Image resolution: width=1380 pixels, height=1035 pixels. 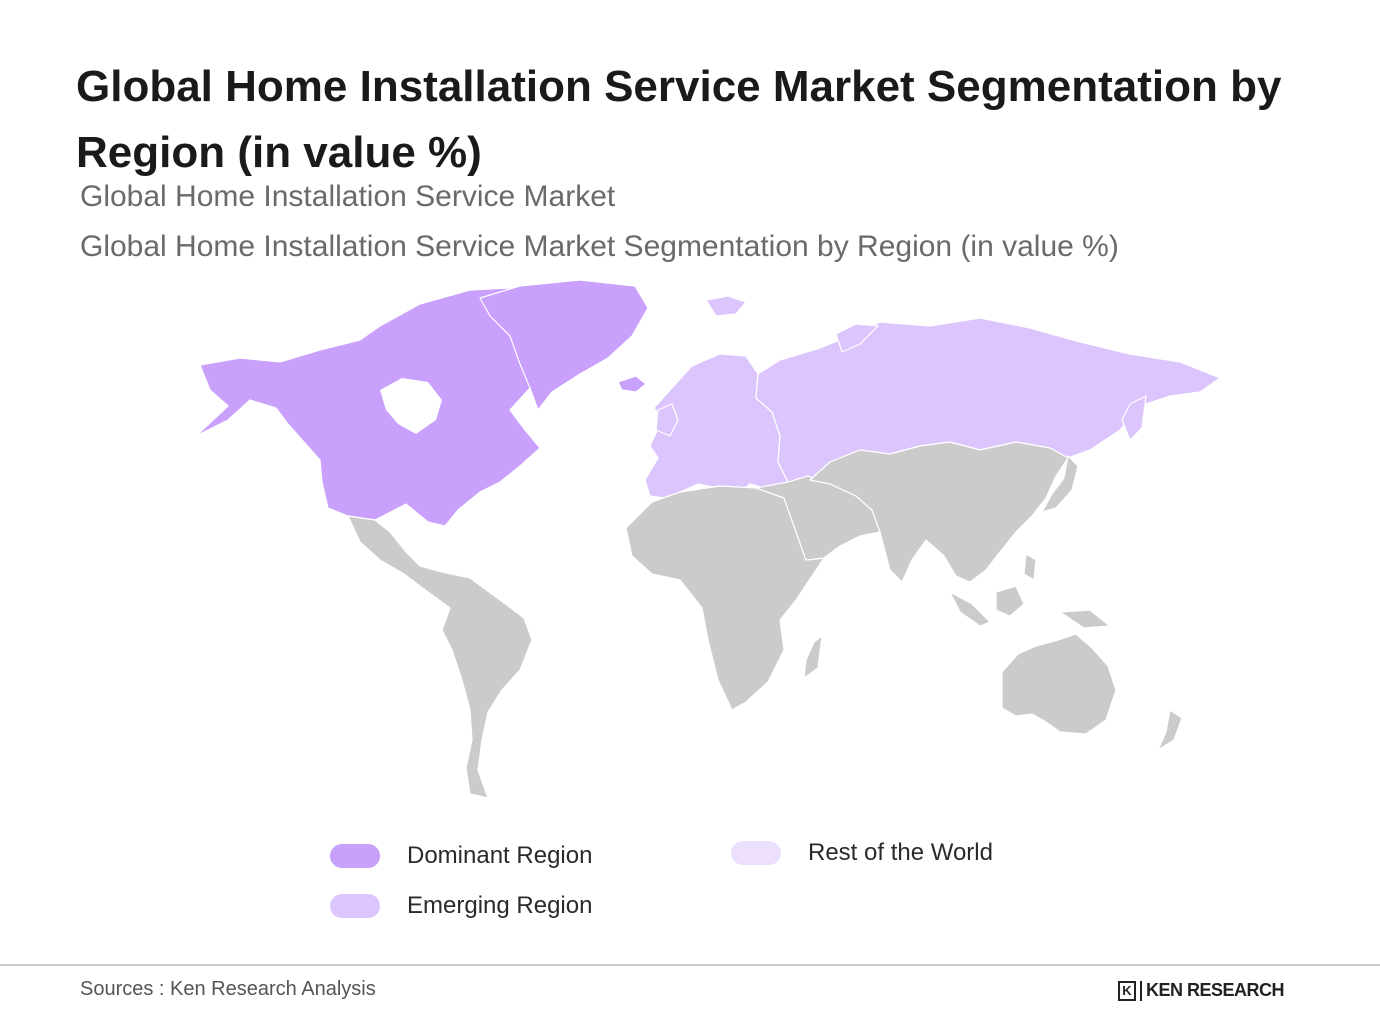 What do you see at coordinates (970, 609) in the screenshot?
I see `region-sumatra` at bounding box center [970, 609].